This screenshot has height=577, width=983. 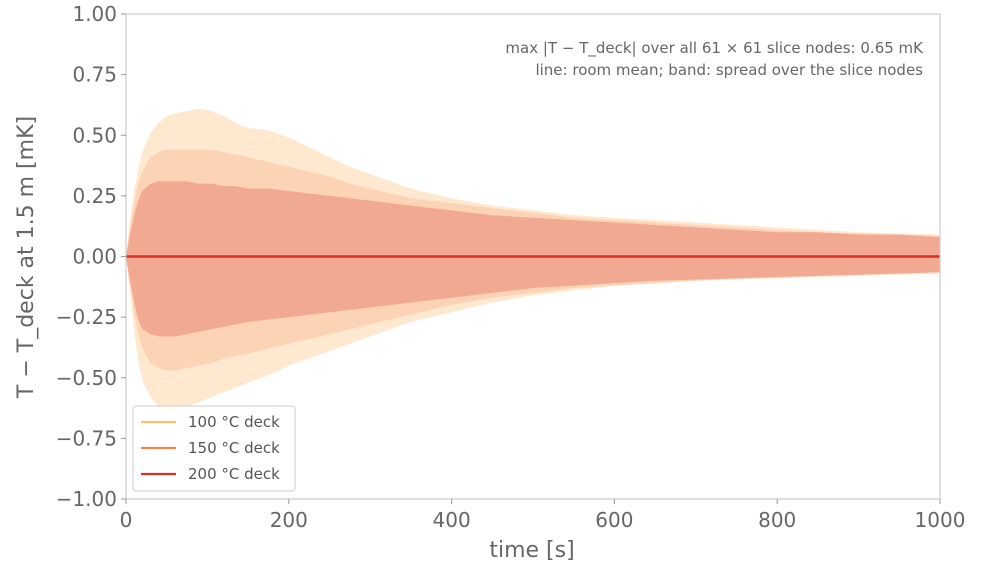 What do you see at coordinates (126, 520) in the screenshot?
I see `x-tick-label: 0` at bounding box center [126, 520].